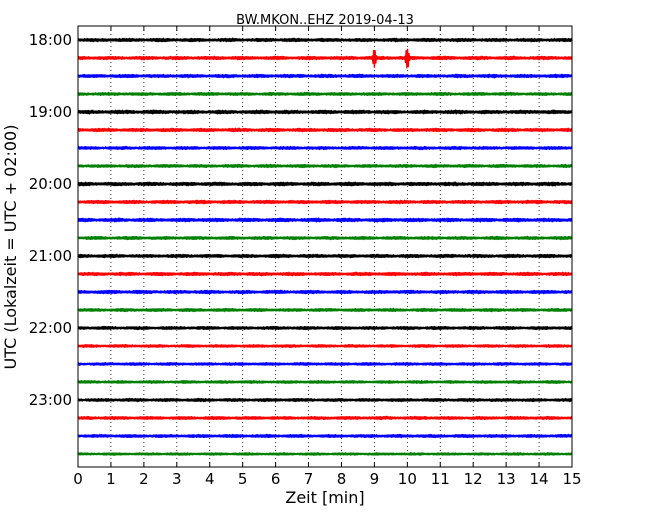  I want to click on x-tick-label: 13, so click(506, 479).